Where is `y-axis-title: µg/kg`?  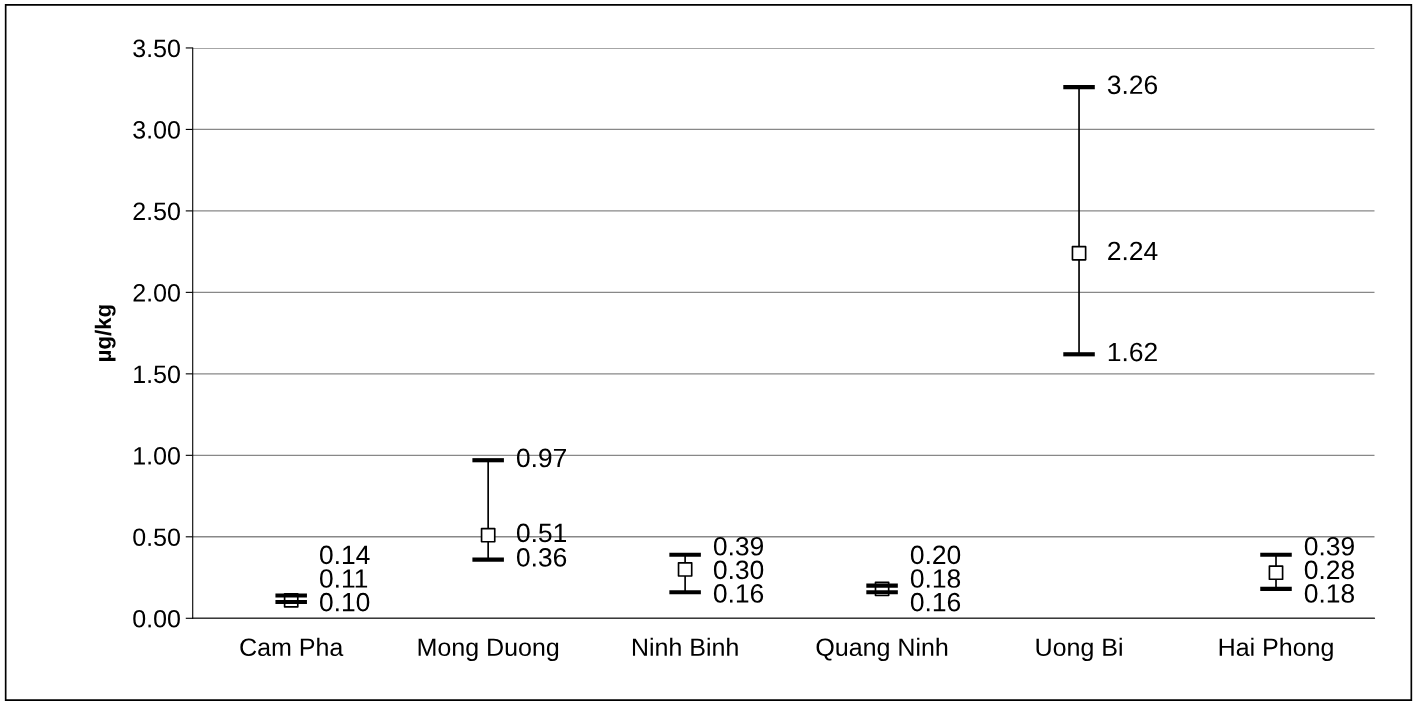
y-axis-title: µg/kg is located at coordinates (105, 333).